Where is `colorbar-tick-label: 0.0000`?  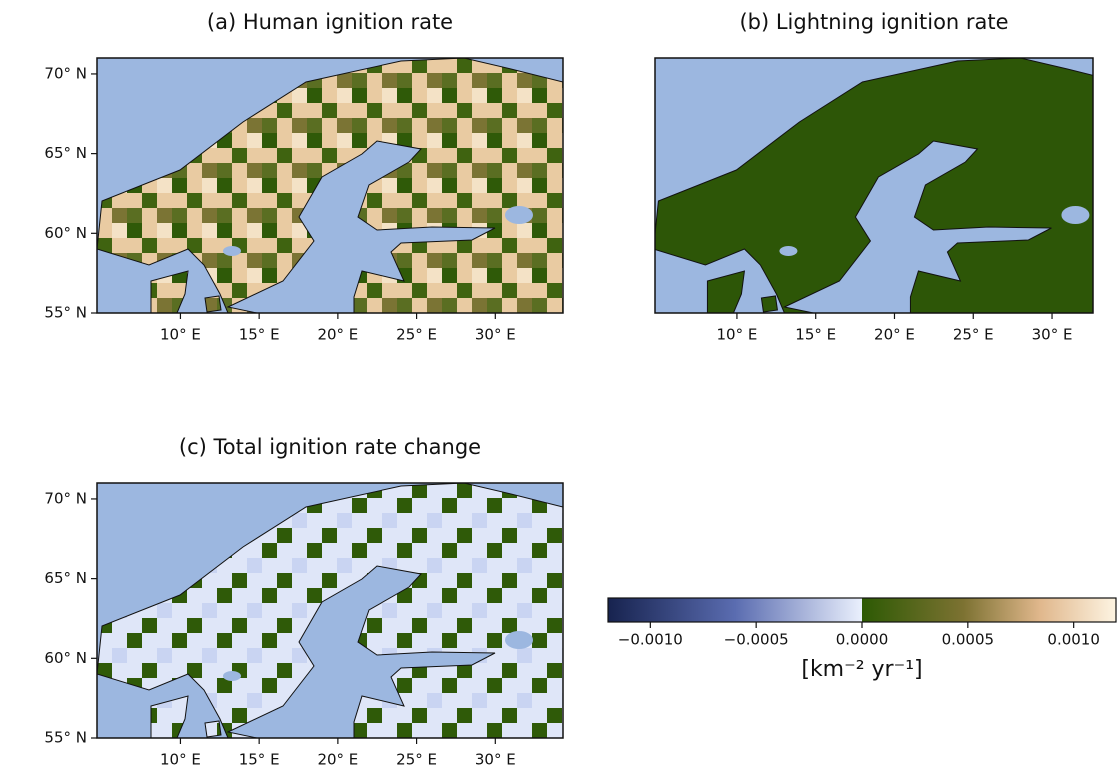
colorbar-tick-label: 0.0000 is located at coordinates (862, 640).